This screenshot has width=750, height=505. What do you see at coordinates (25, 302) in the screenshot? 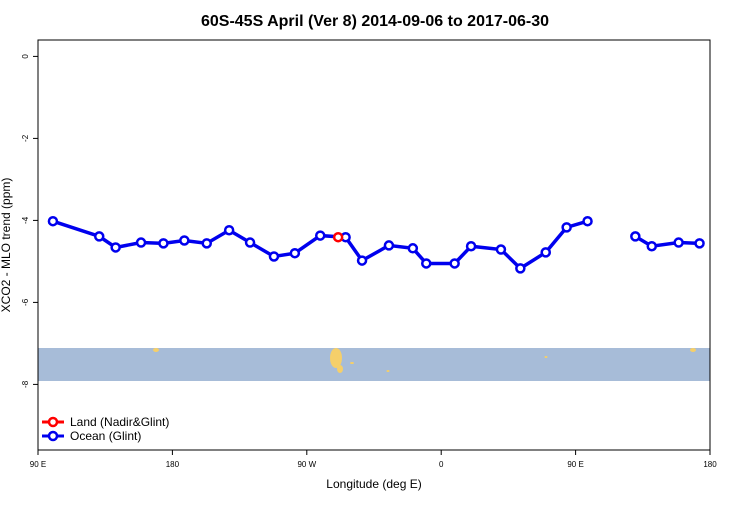
I see `y-tick-label: -6` at bounding box center [25, 302].